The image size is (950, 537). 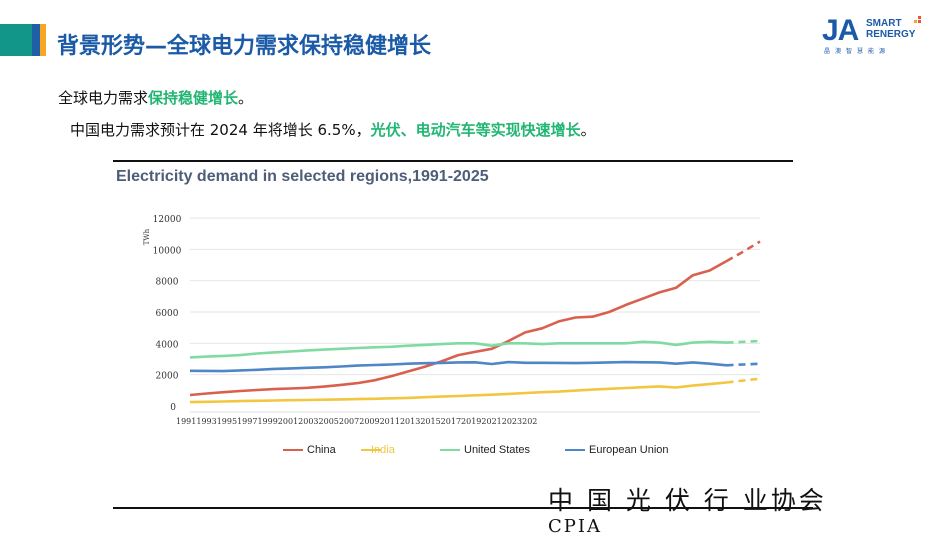 What do you see at coordinates (333, 130) in the screenshot?
I see `bullet-line-2: 中国电力需求预计在 2024 年将增长 6.5%，光伏、电动汽车等实现快速增长。` at bounding box center [333, 130].